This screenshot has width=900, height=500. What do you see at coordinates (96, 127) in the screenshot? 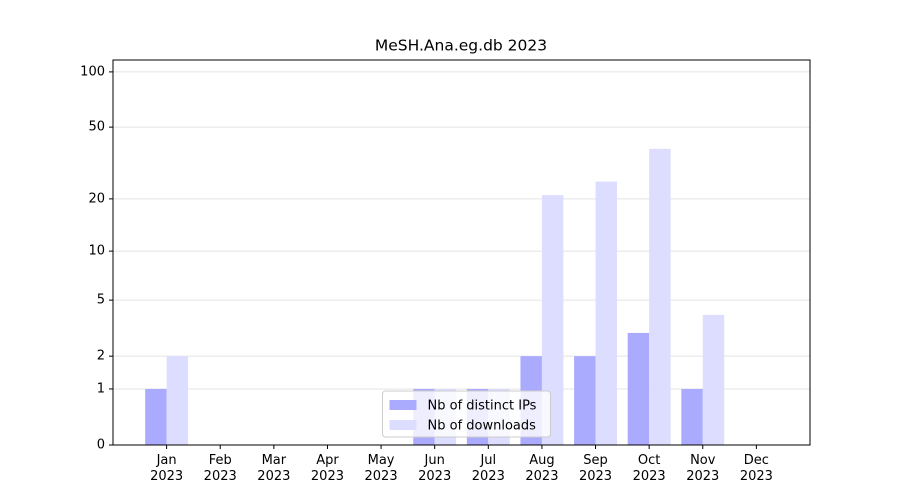
I see `y-tick-label: 50` at bounding box center [96, 127].